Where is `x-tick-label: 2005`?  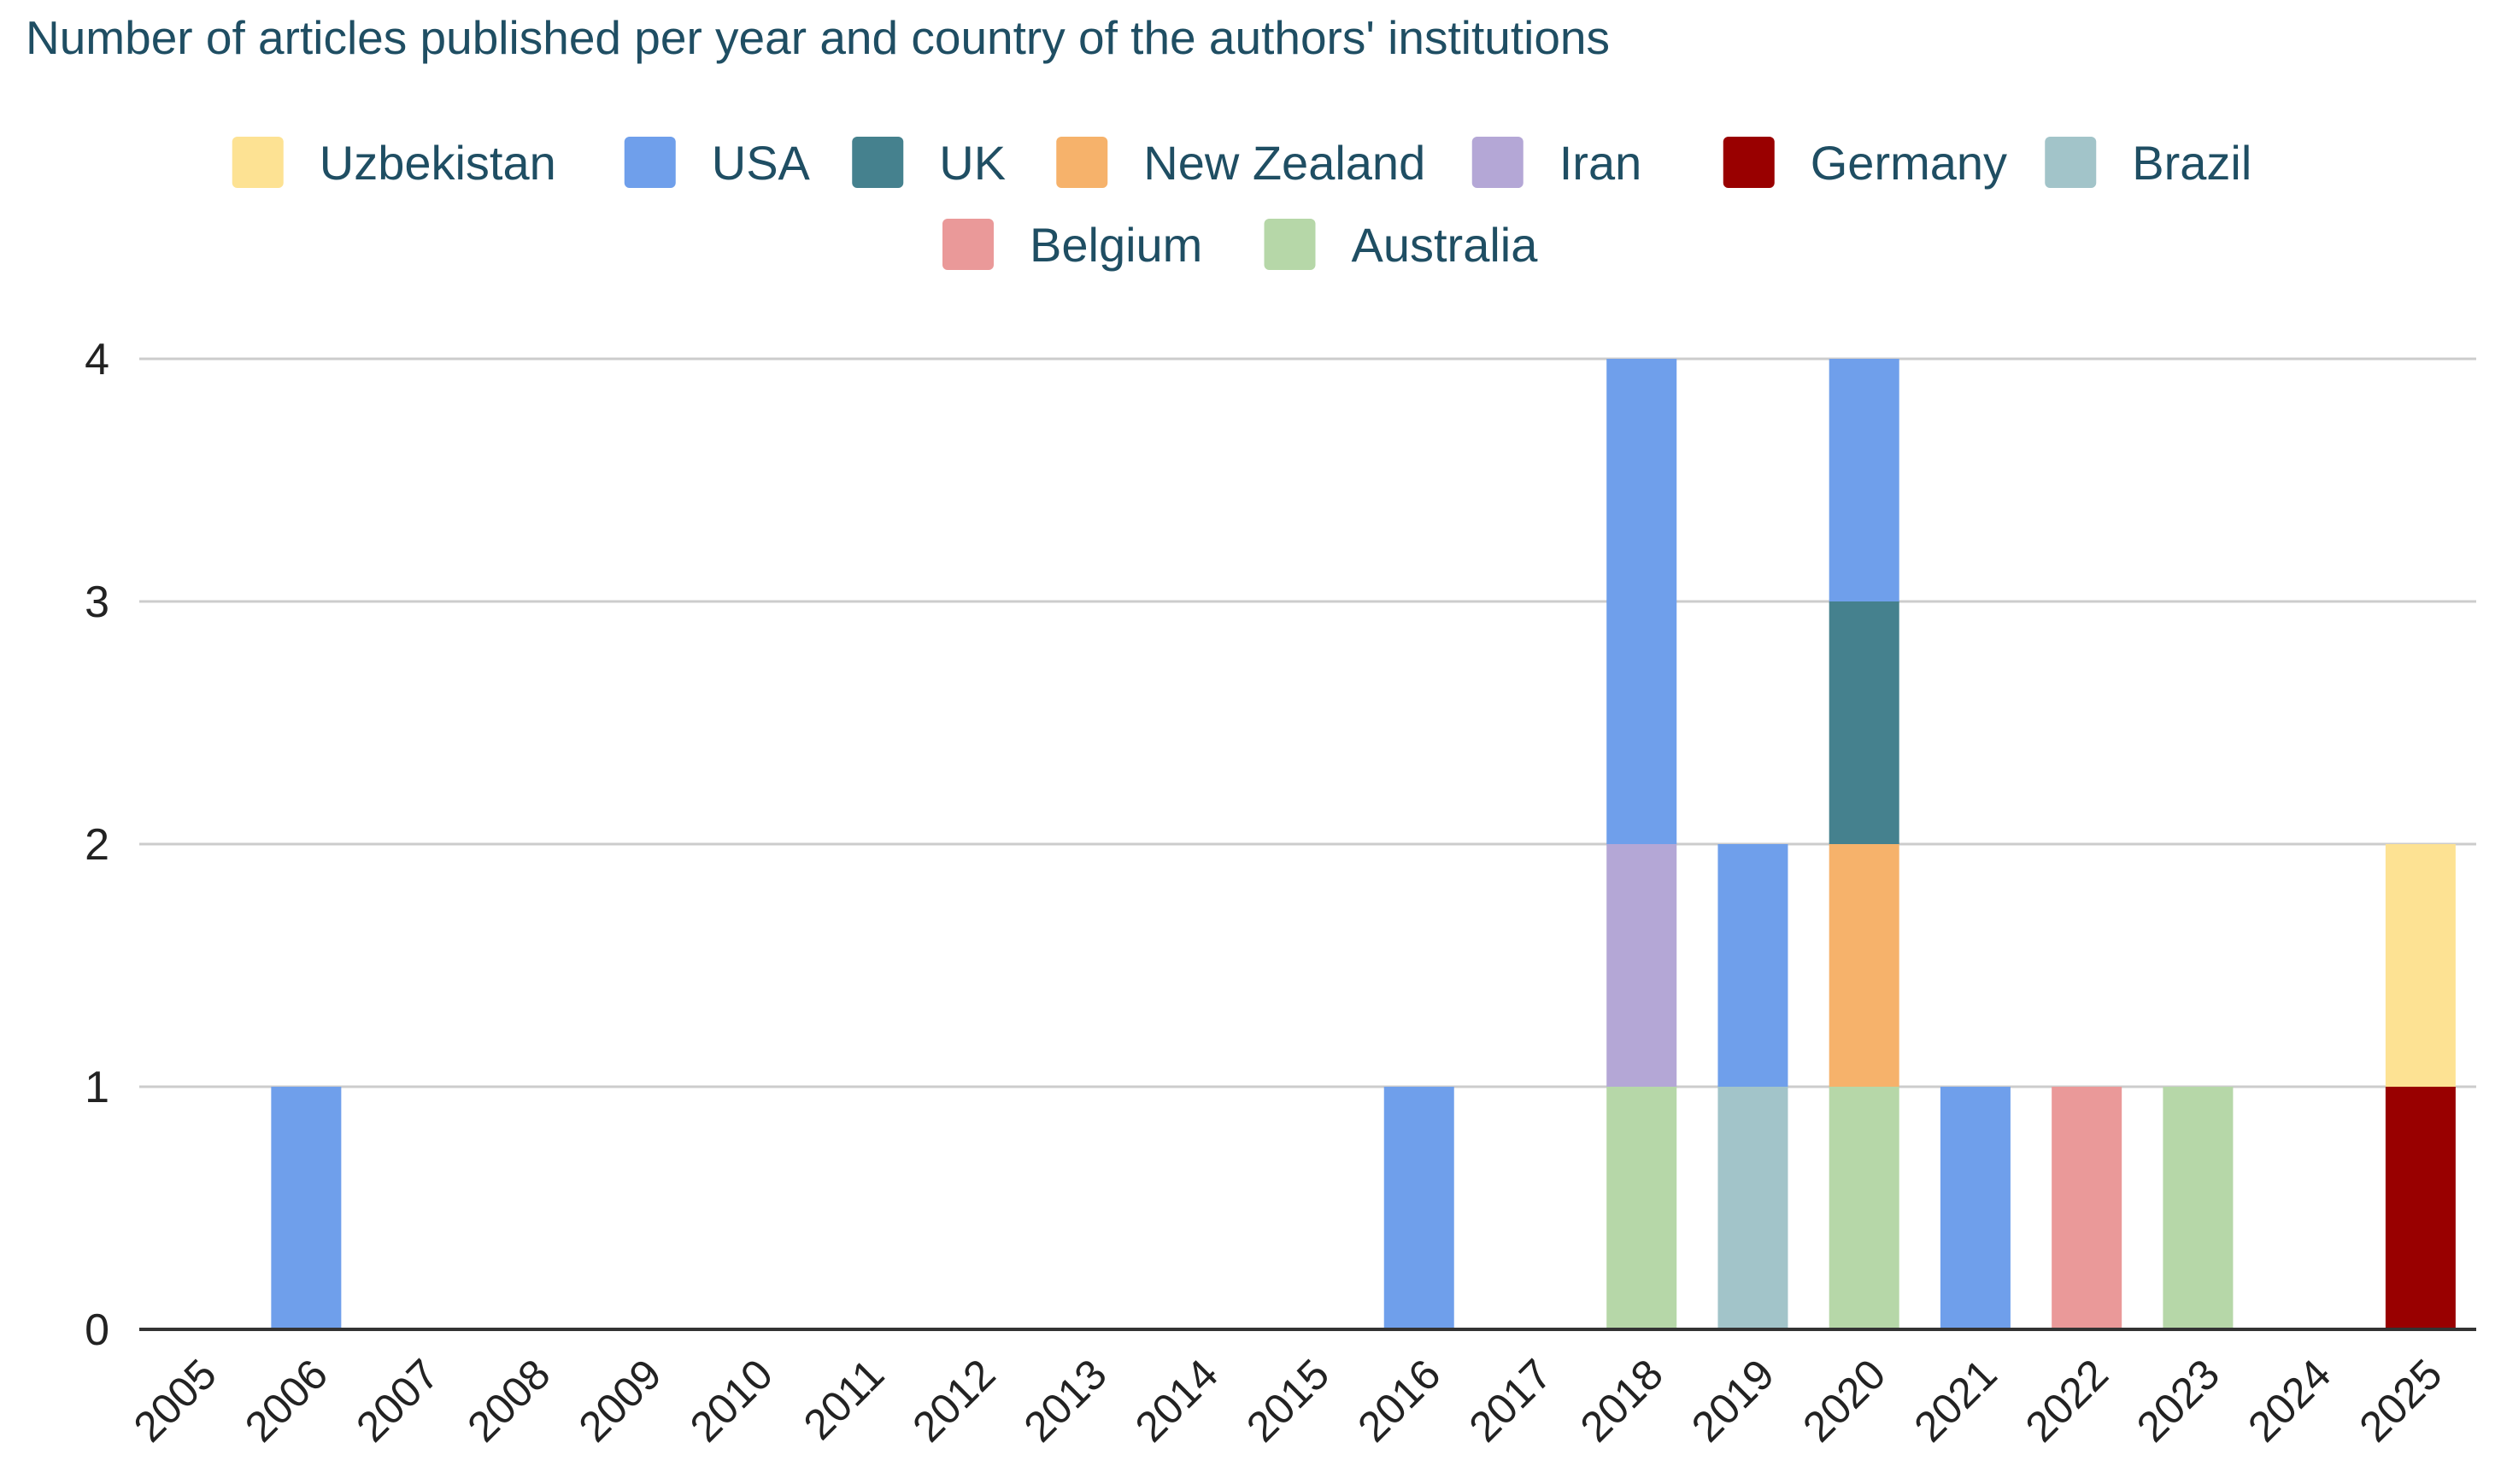
x-tick-label: 2005 is located at coordinates (175, 1400).